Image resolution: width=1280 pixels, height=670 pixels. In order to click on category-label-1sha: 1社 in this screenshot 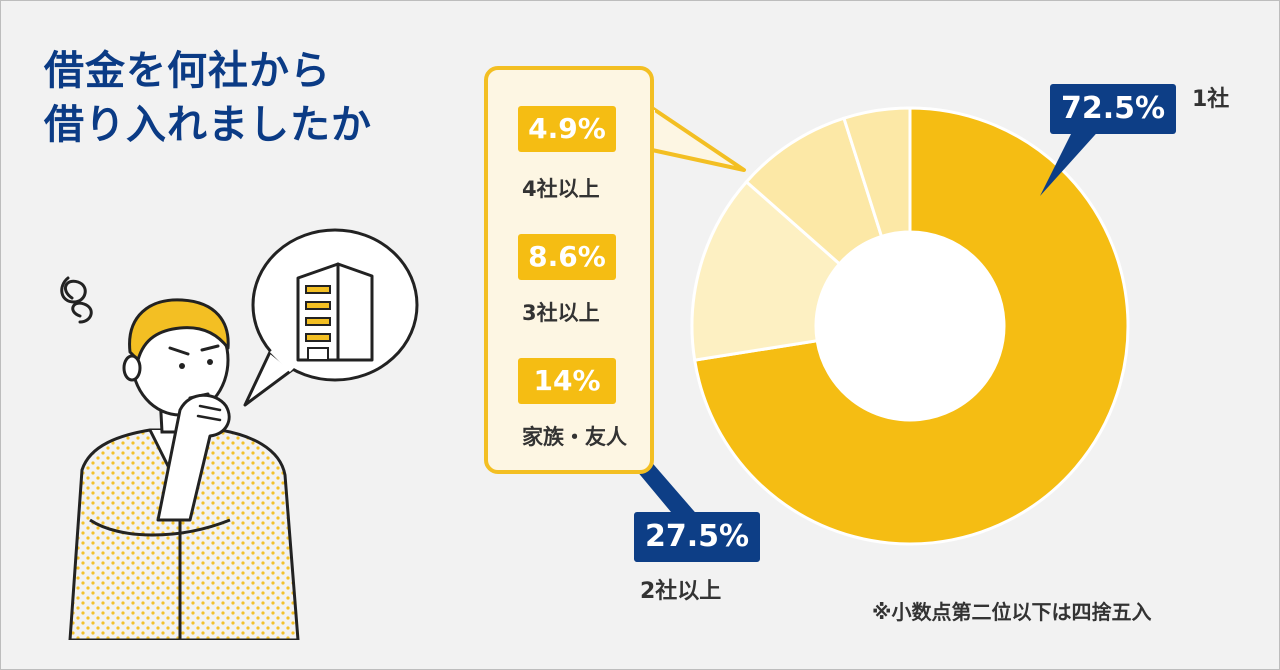, I will do `click(1211, 99)`.